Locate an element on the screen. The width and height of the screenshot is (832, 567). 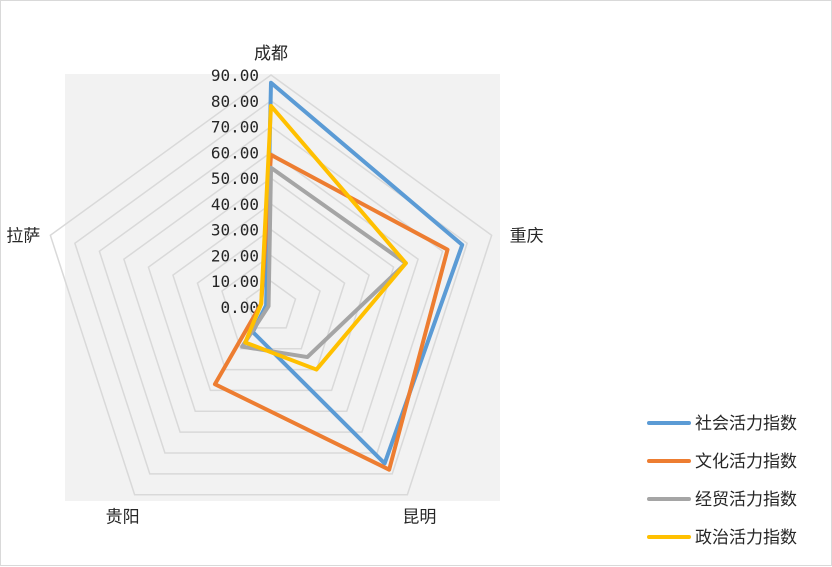
legend-label: 经贸活力指数 is located at coordinates (746, 500).